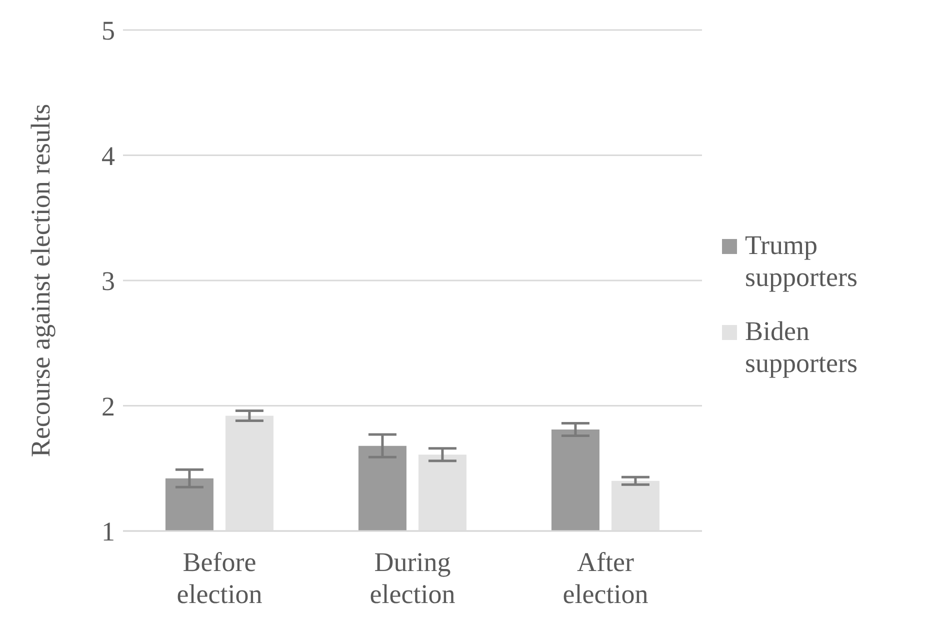  What do you see at coordinates (108, 31) in the screenshot?
I see `y-tick-label: 5` at bounding box center [108, 31].